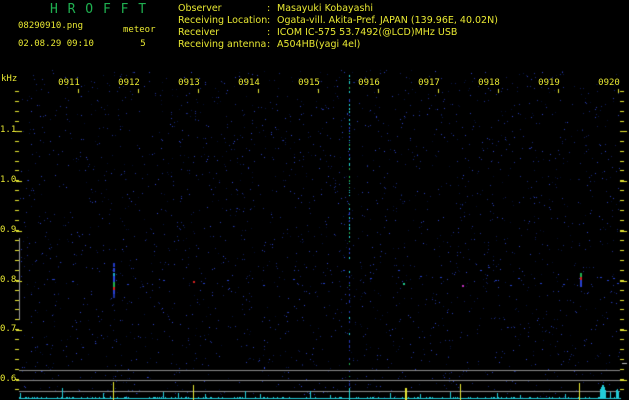 The image size is (629, 400). What do you see at coordinates (609, 83) in the screenshot?
I see `x-tick-0920: 0920` at bounding box center [609, 83].